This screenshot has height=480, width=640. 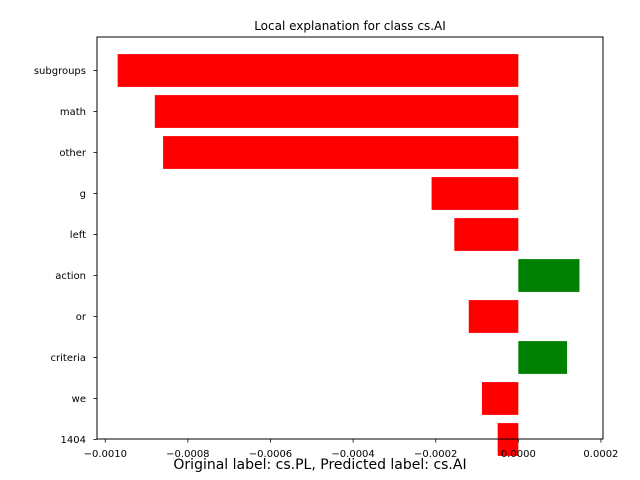 I want to click on y-tick-label: left, so click(x=78, y=235).